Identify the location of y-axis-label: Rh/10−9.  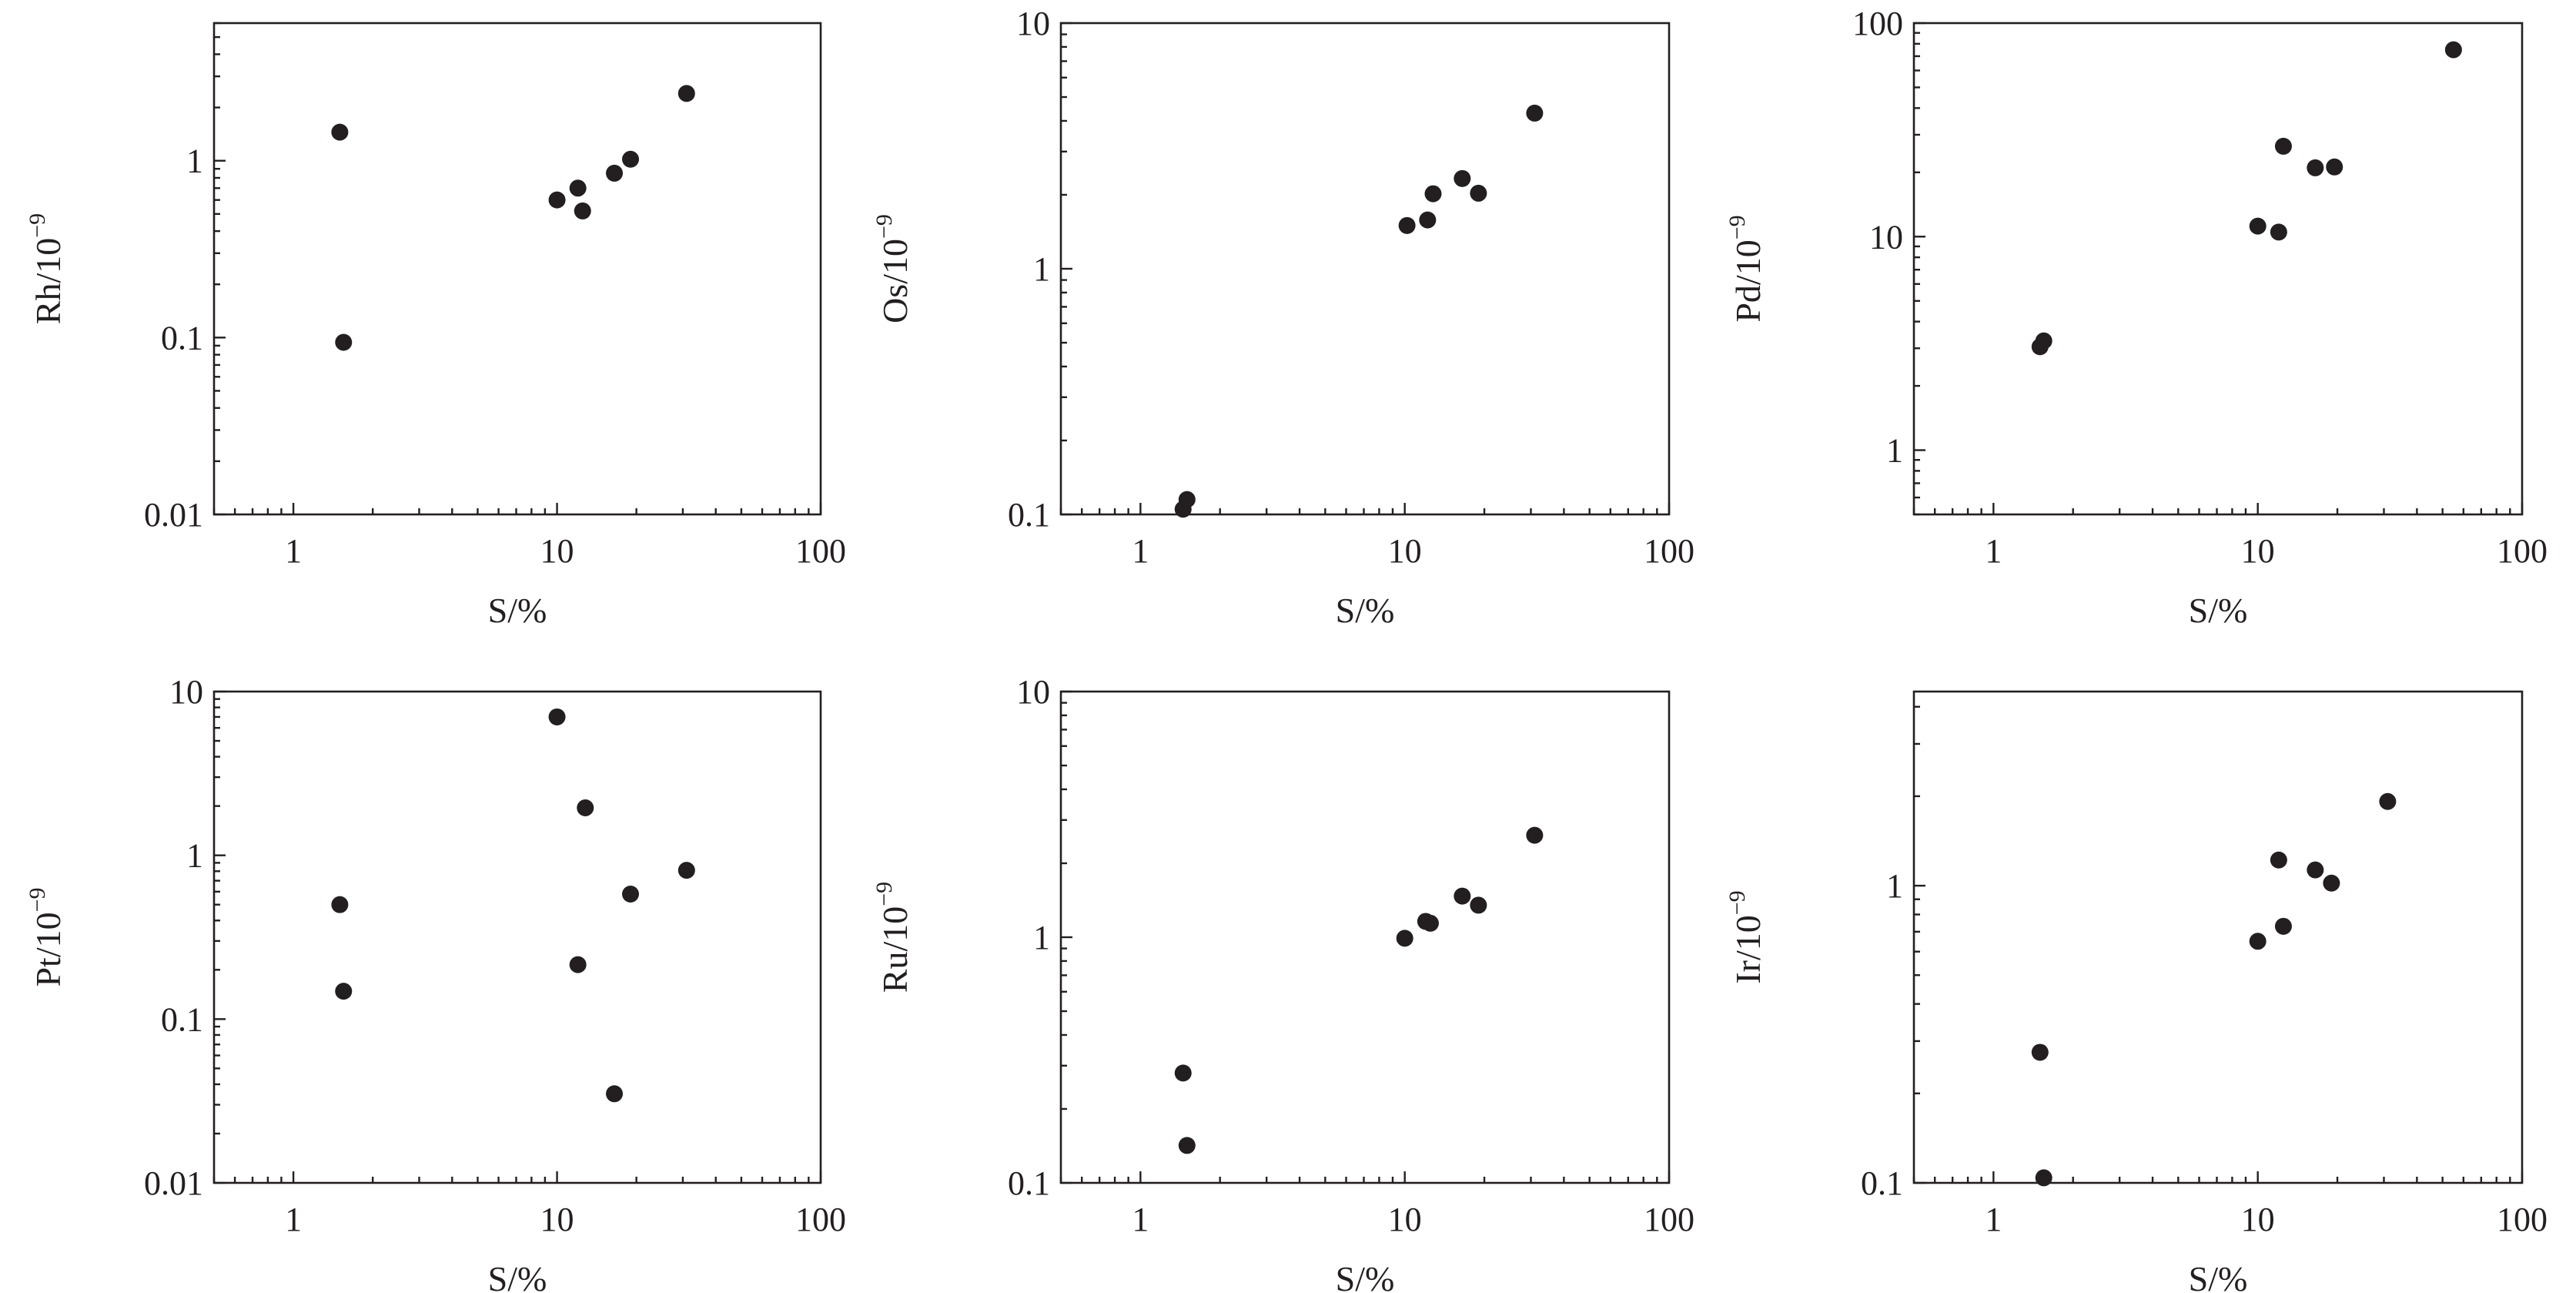
(46, 268).